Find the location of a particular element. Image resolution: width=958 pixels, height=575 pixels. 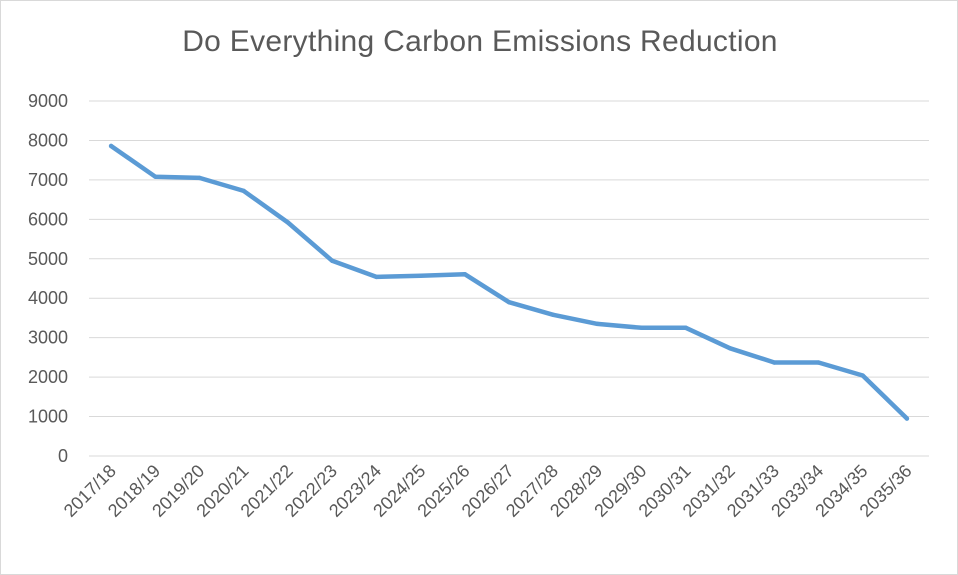

y-tick-label: 8000 is located at coordinates (48, 140).